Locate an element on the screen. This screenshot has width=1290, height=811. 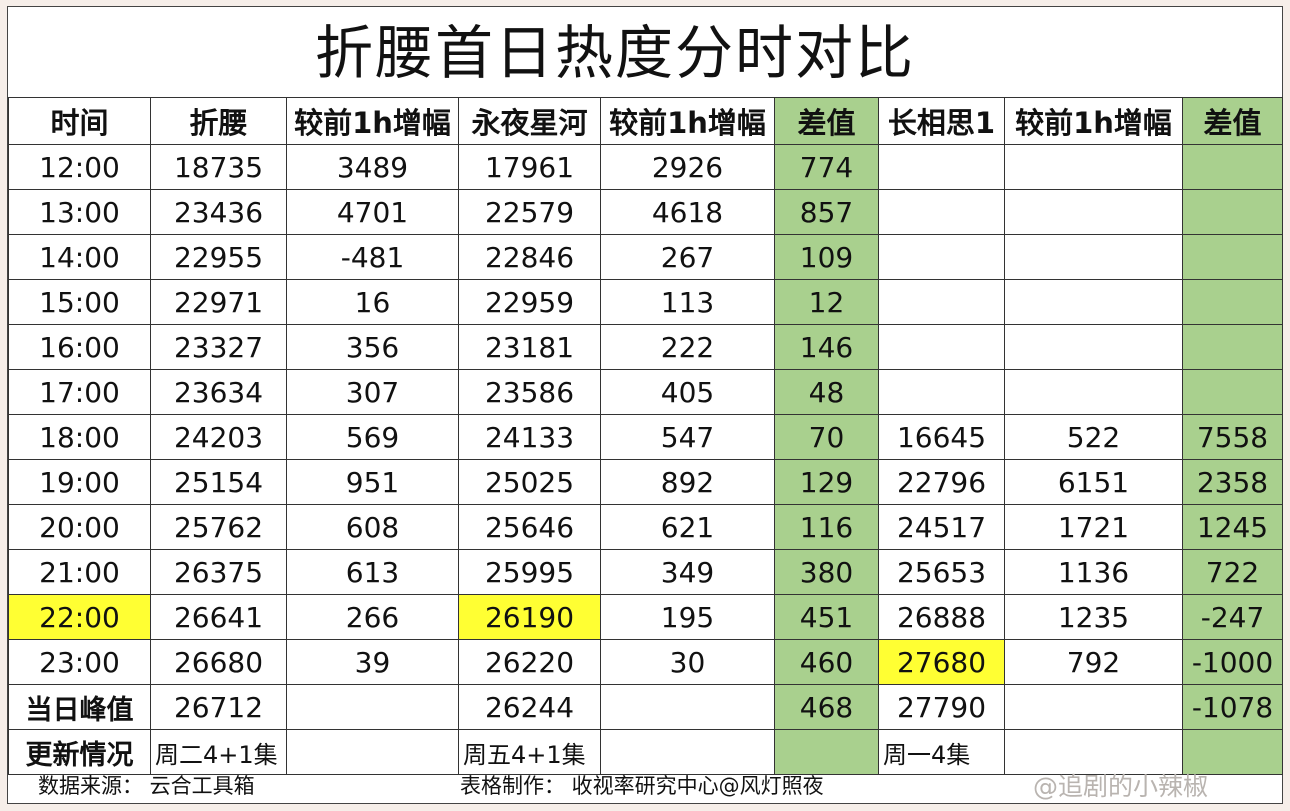
table-row: 12:00 18735 3489 17961 2926 774 is located at coordinates (645, 167).